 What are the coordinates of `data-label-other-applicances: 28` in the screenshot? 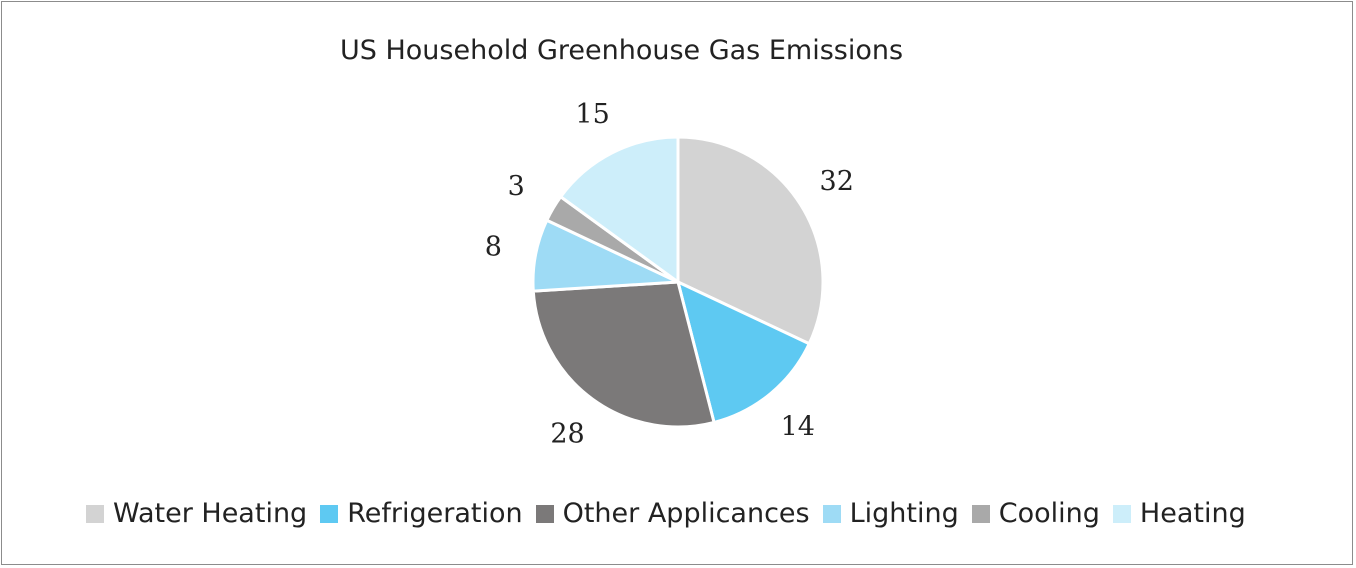 It's located at (567, 434).